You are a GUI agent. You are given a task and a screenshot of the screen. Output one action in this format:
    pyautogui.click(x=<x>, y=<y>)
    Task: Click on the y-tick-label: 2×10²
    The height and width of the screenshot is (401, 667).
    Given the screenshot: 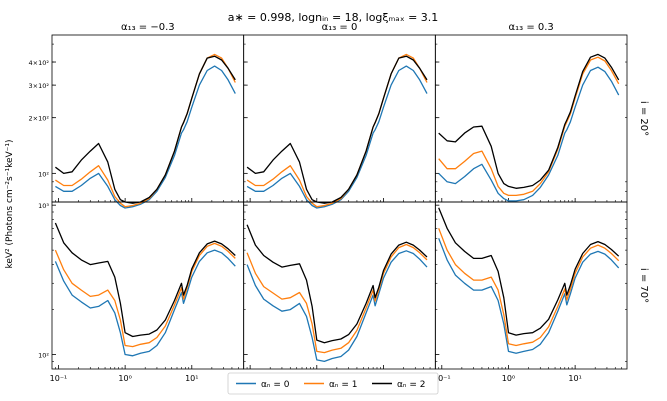 What is the action you would take?
    pyautogui.click(x=39, y=119)
    